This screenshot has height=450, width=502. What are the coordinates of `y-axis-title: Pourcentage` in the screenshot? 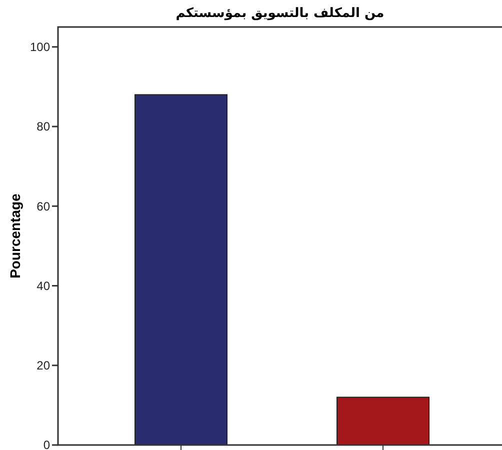 It's located at (15, 235).